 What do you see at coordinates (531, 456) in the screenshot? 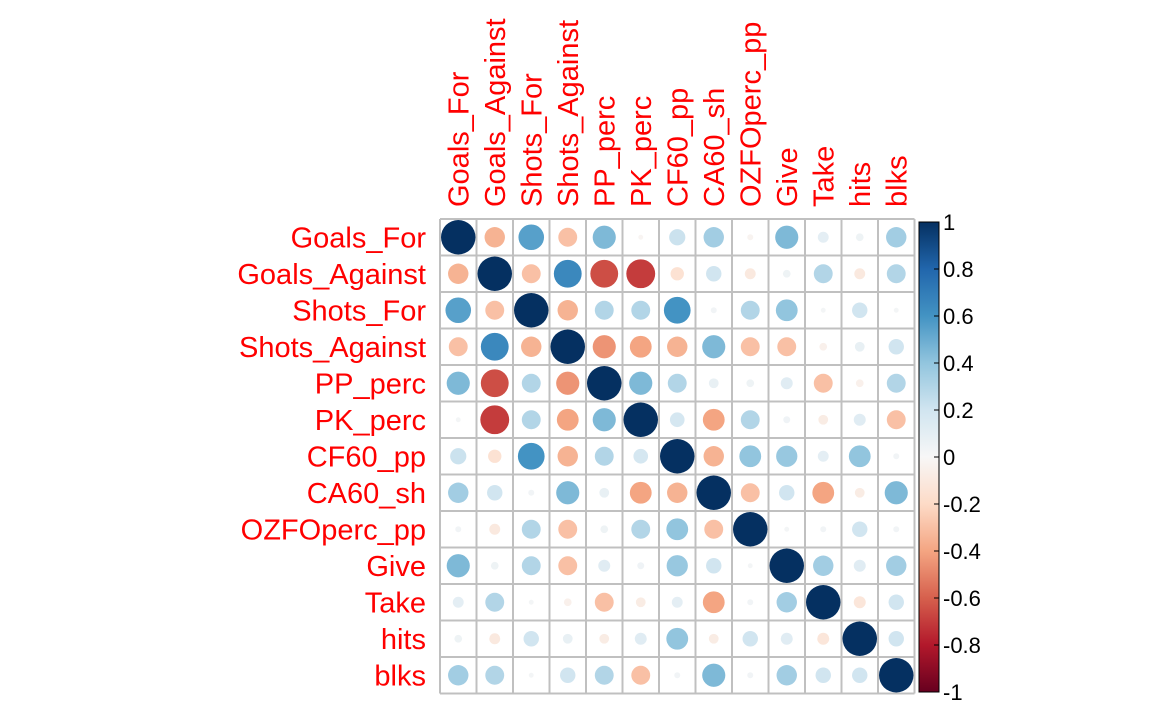
I see `corr-circle-CF60_pp-Shots_For` at bounding box center [531, 456].